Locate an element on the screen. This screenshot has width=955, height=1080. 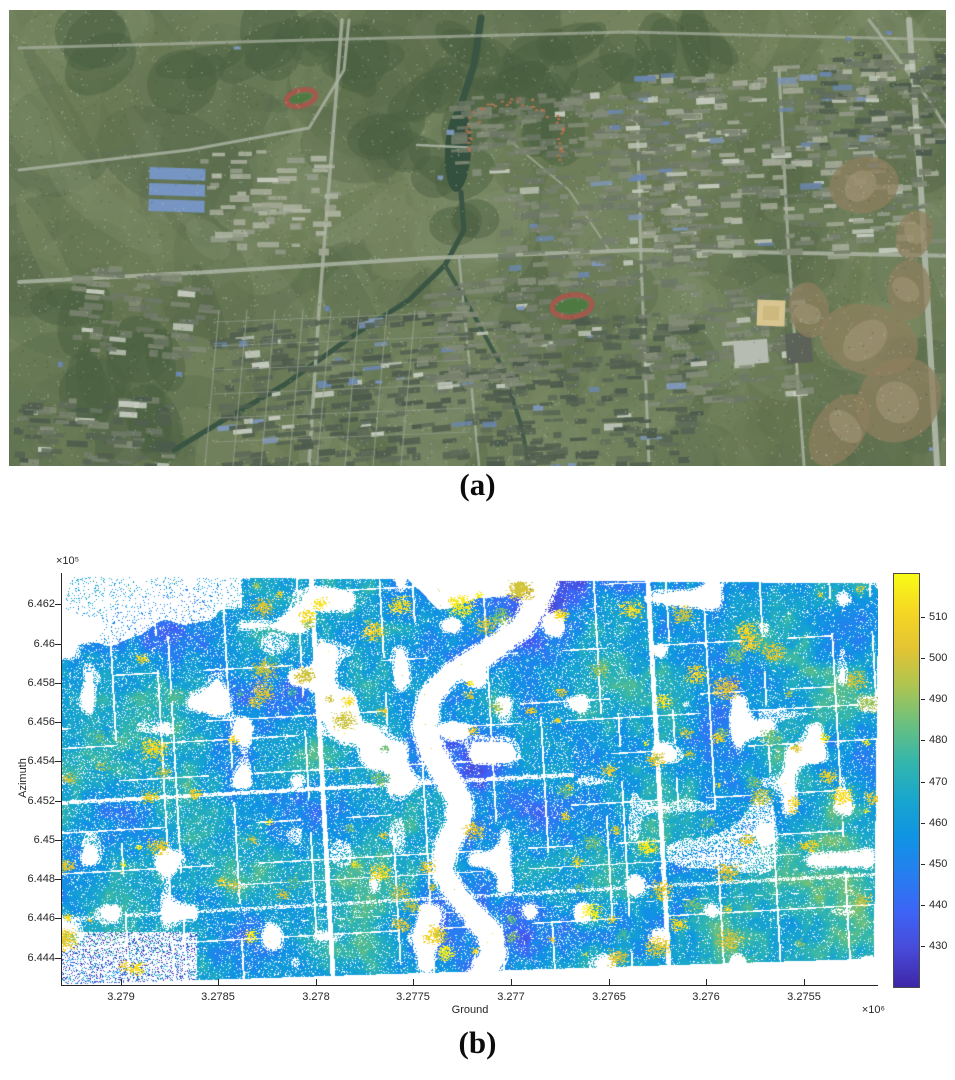
y-tick-label: 6.446 is located at coordinates (41, 918).